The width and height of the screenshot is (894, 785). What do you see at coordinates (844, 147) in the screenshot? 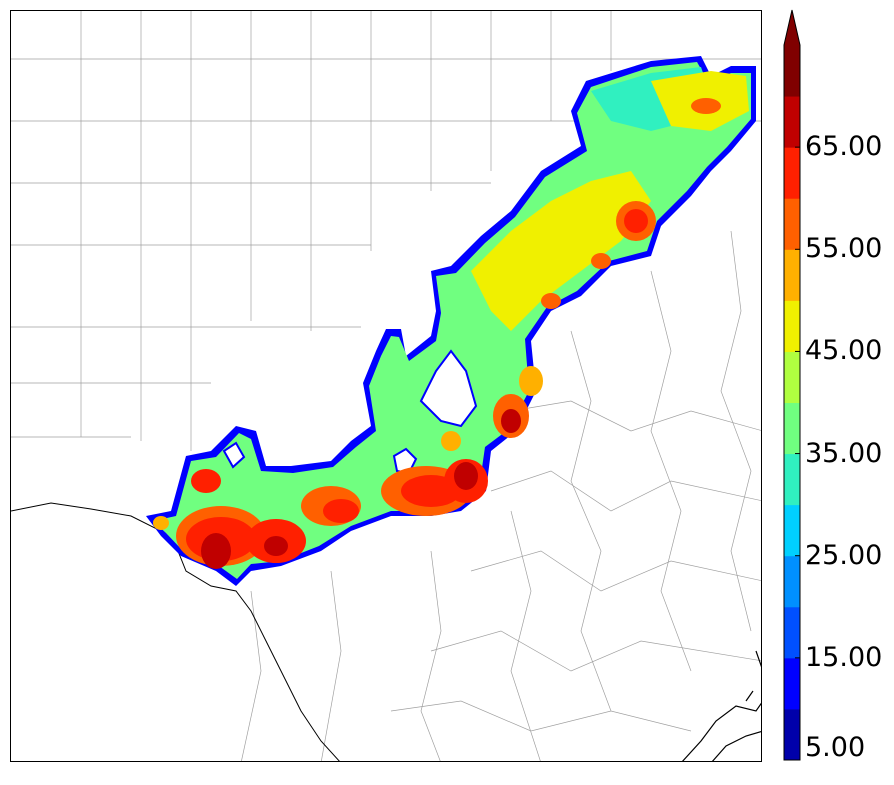
I see `colorbar-tick-label: 65.00` at bounding box center [844, 147].